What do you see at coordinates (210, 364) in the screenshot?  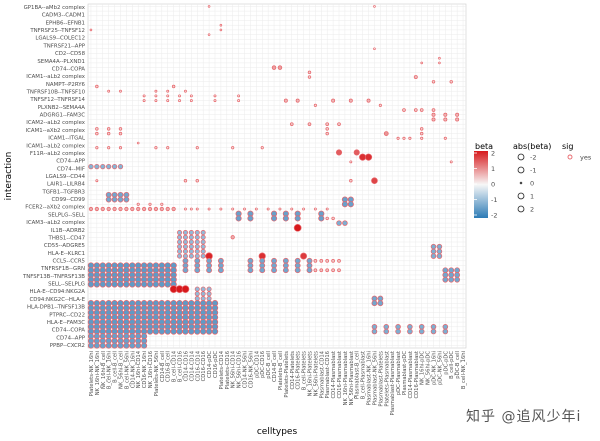 I see `x-tick-label: CD14-pDC` at bounding box center [210, 364].